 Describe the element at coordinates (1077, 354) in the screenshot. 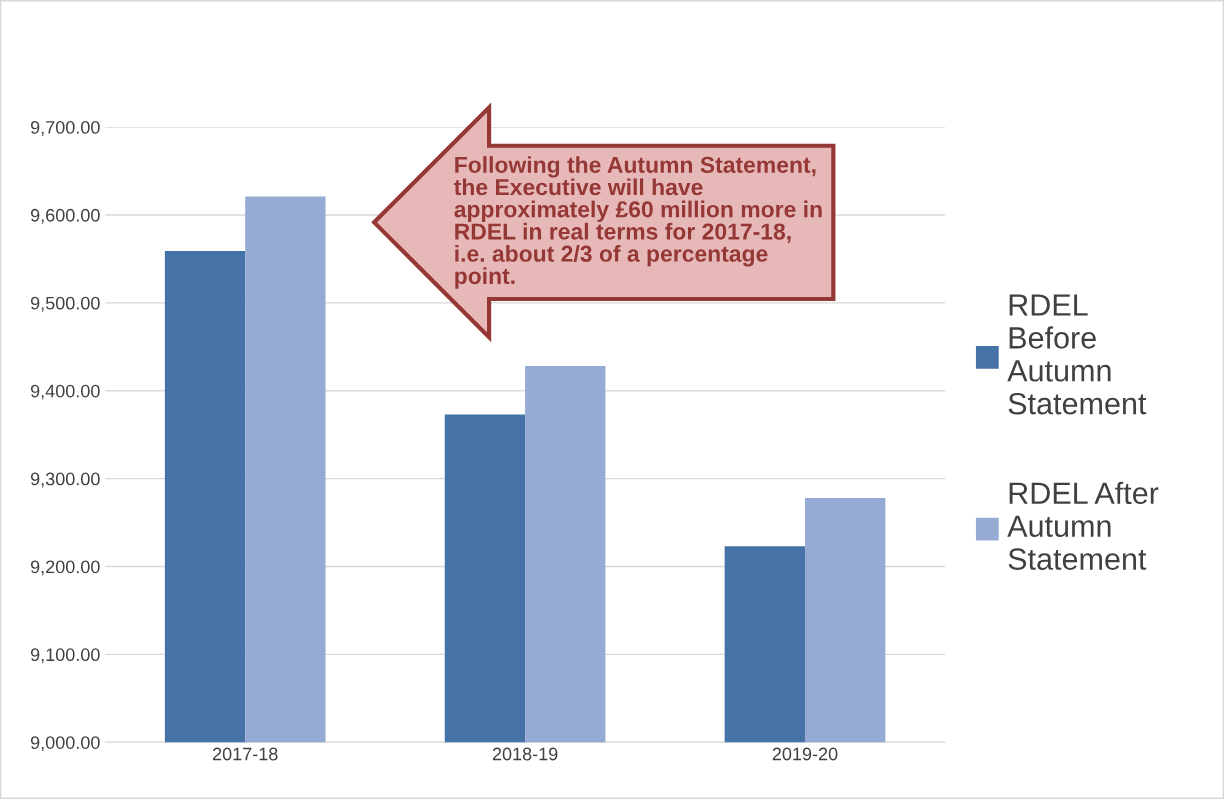

I see `legend-label: RDEL Before Autumn Statement` at that location.